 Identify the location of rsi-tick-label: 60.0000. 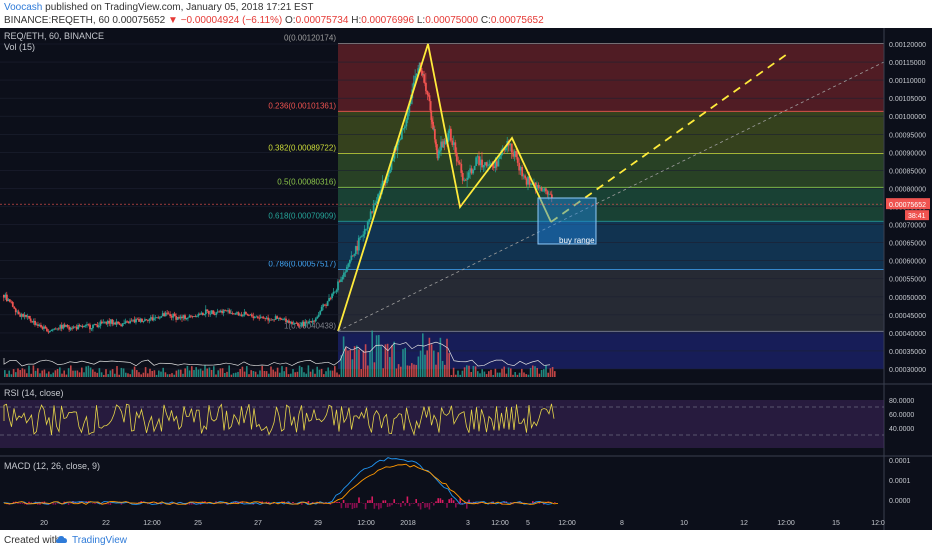
(901, 415).